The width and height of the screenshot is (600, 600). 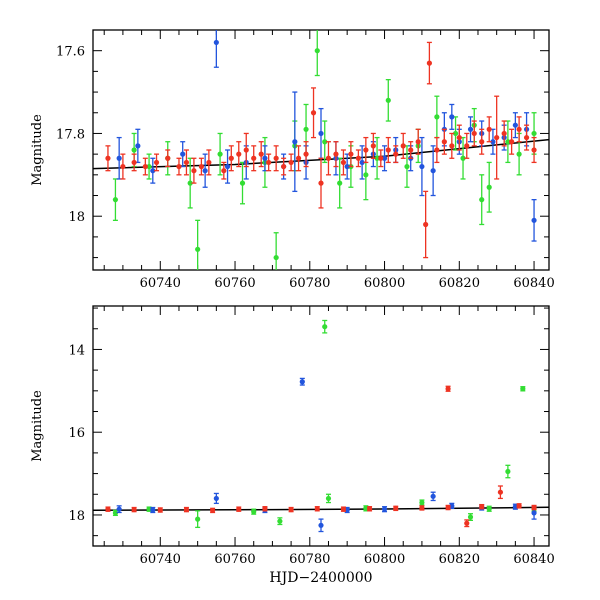 What do you see at coordinates (533, 283) in the screenshot?
I see `x-tick-label: 60840` at bounding box center [533, 283].